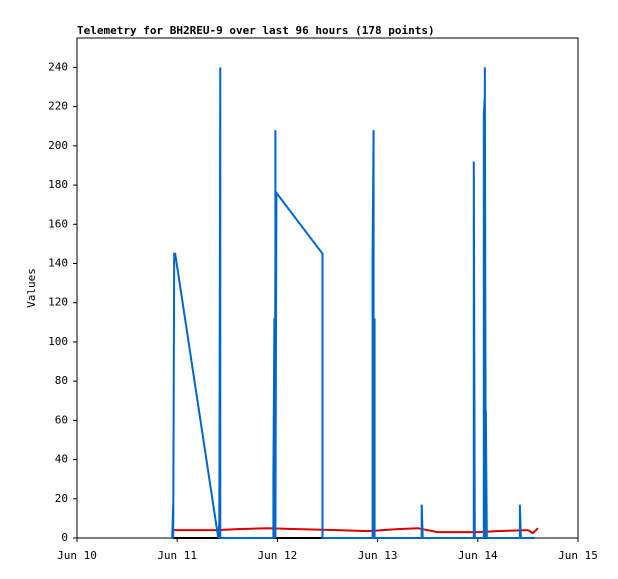 The width and height of the screenshot is (618, 579). Describe the element at coordinates (478, 555) in the screenshot. I see `x-tick-label: Jun 14` at that location.